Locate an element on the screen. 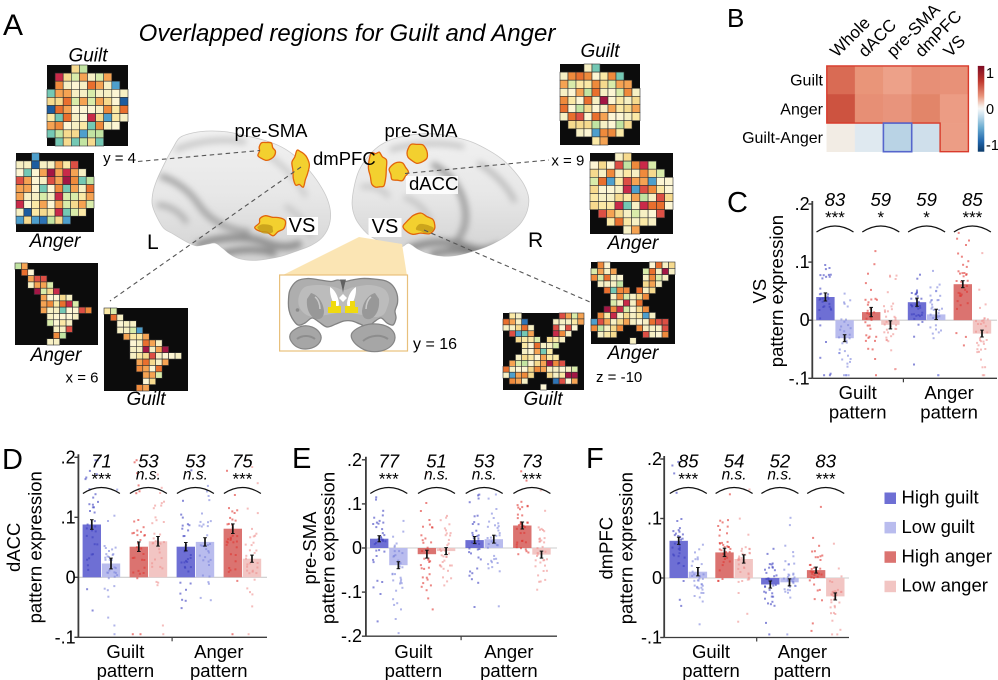  svg-text: 59 is located at coordinates (926, 199).